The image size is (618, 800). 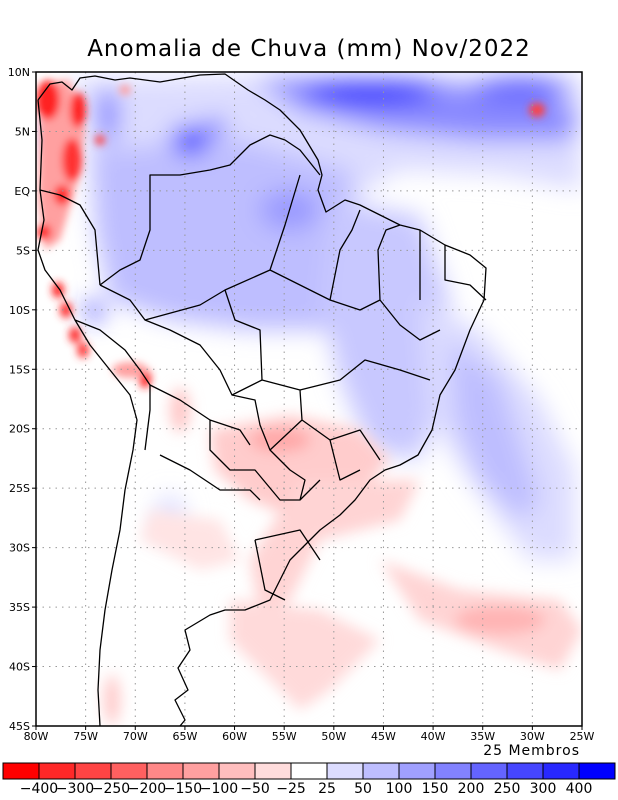 What do you see at coordinates (284, 736) in the screenshot?
I see `lon-tick-label: 55W` at bounding box center [284, 736].